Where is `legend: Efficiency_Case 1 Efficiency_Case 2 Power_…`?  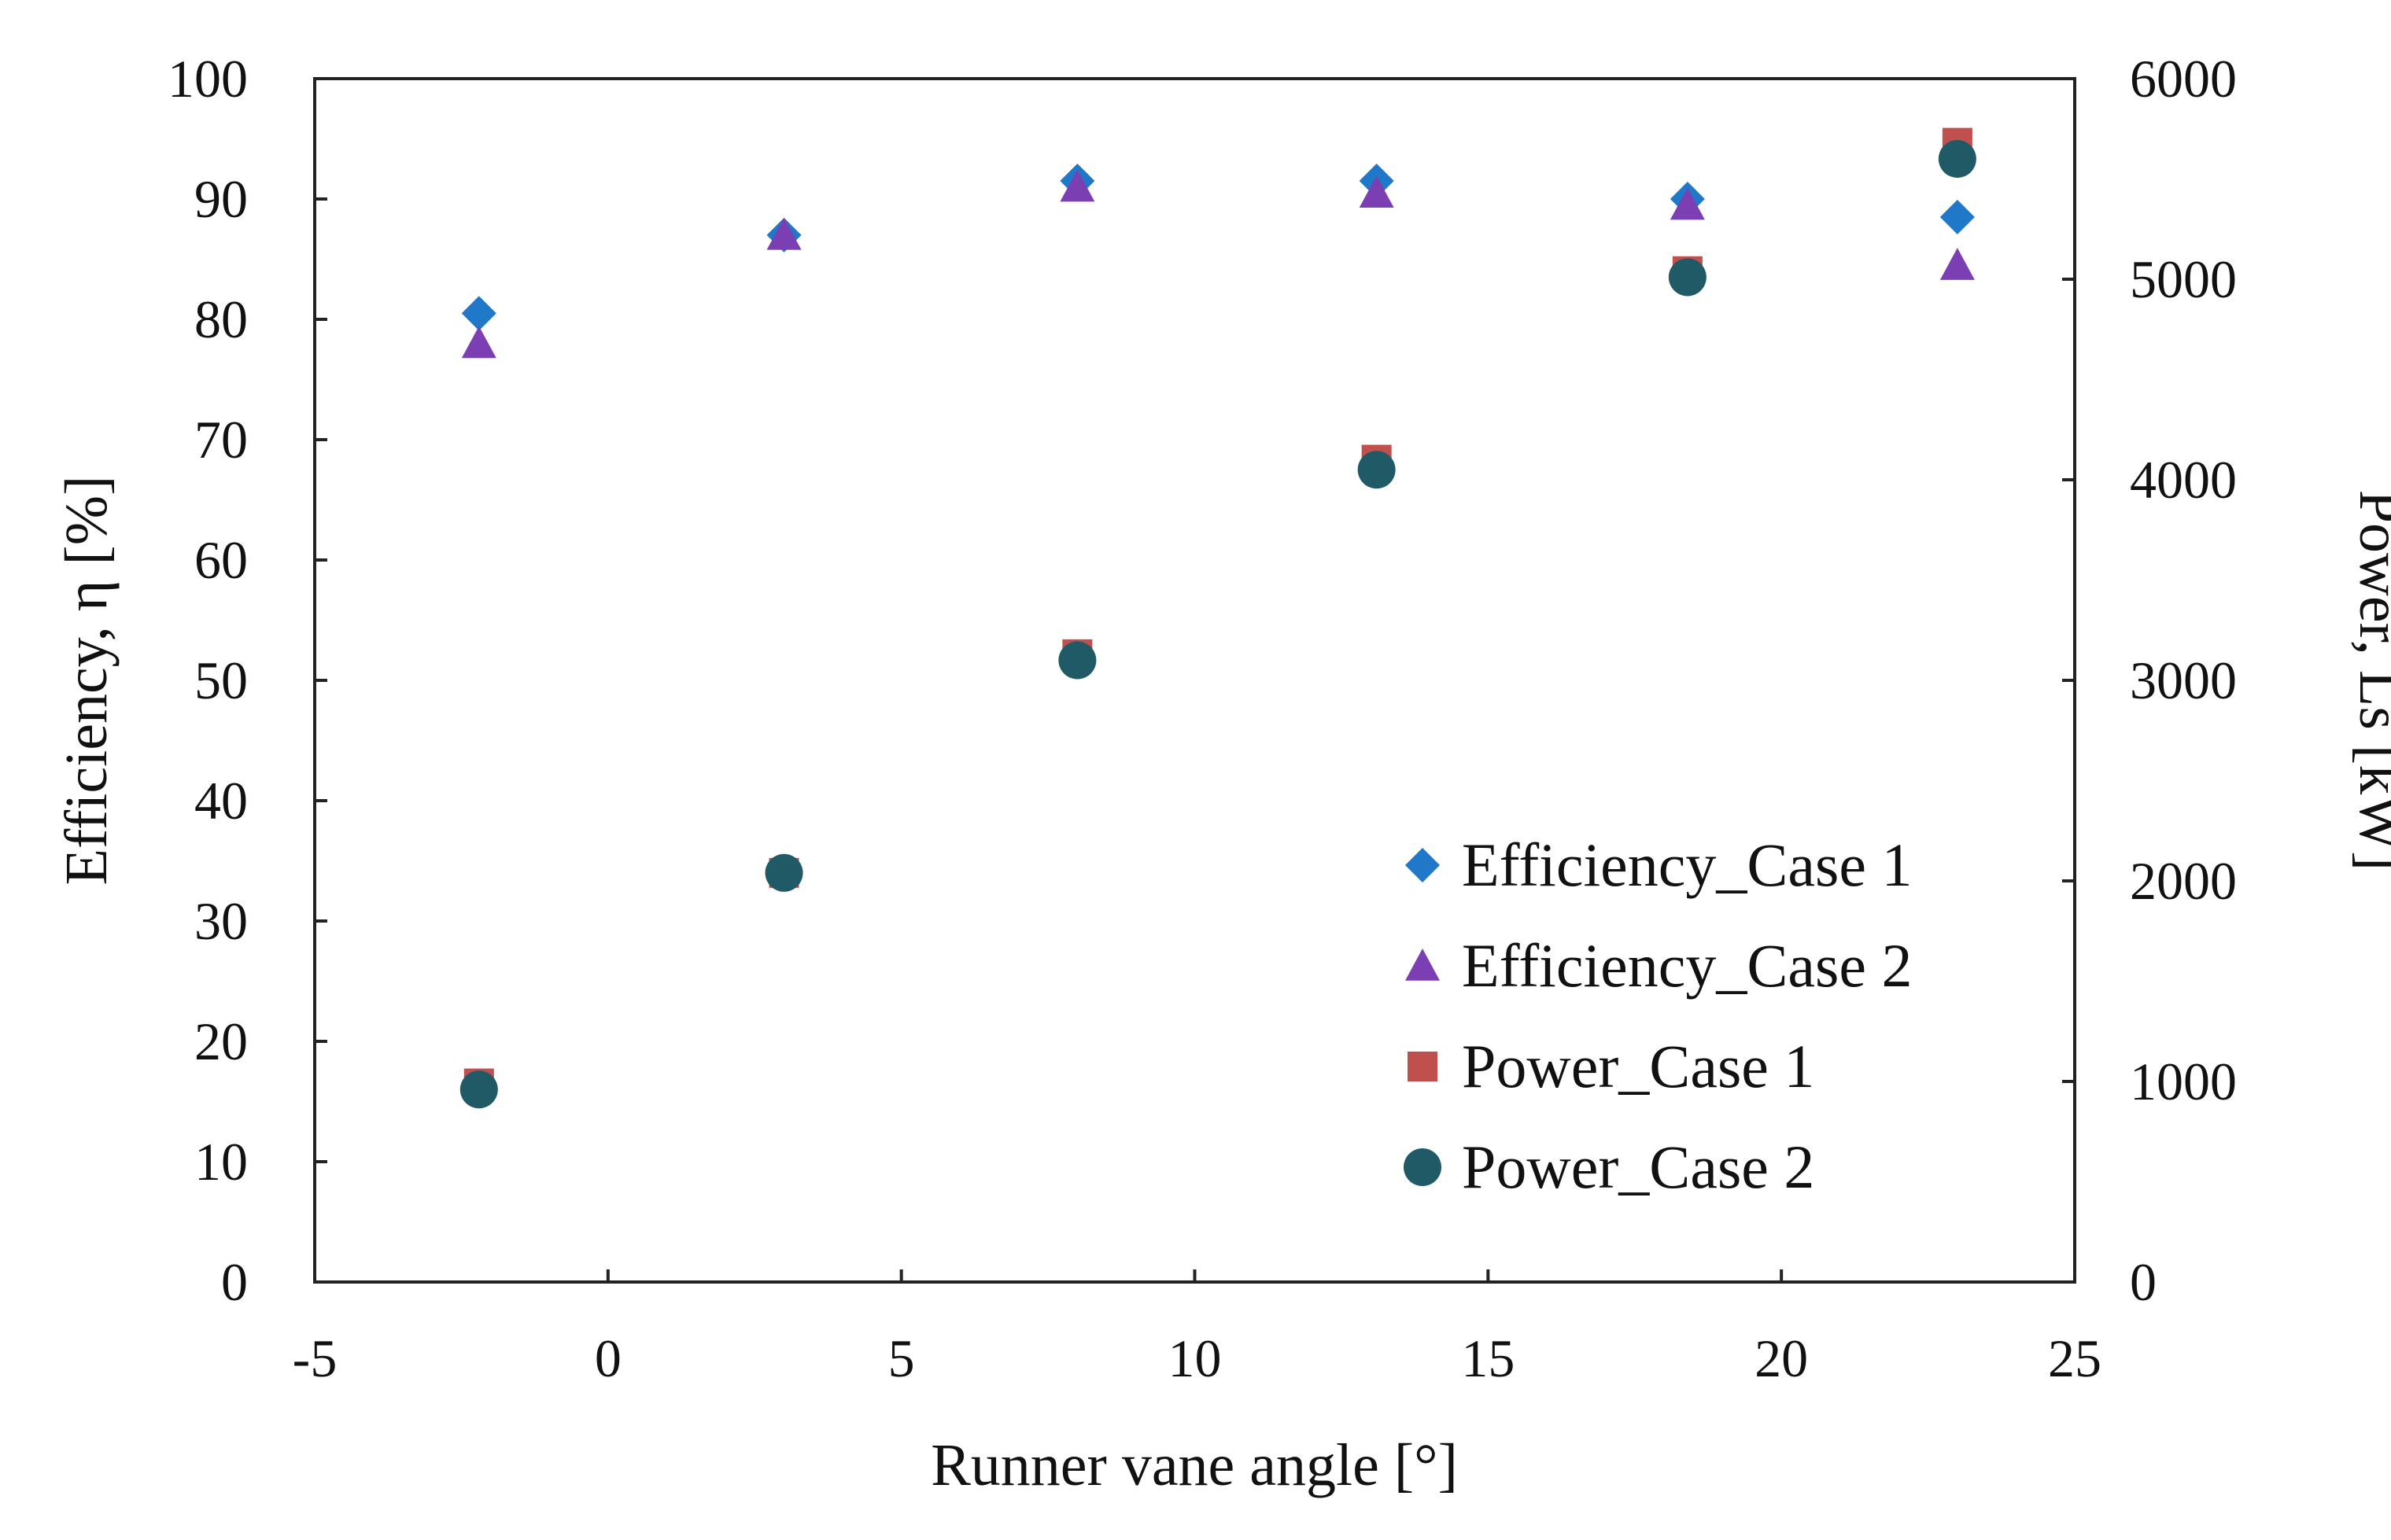
legend: Efficiency_Case 1 Efficiency_Case 2 Power_… is located at coordinates (1658, 1016).